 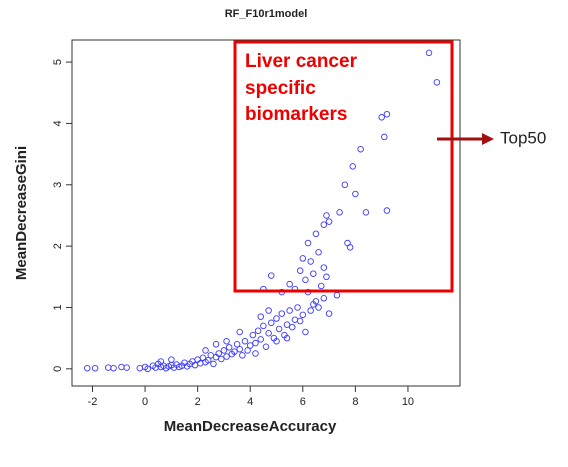 What do you see at coordinates (488, 139) in the screenshot?
I see `arrow-head` at bounding box center [488, 139].